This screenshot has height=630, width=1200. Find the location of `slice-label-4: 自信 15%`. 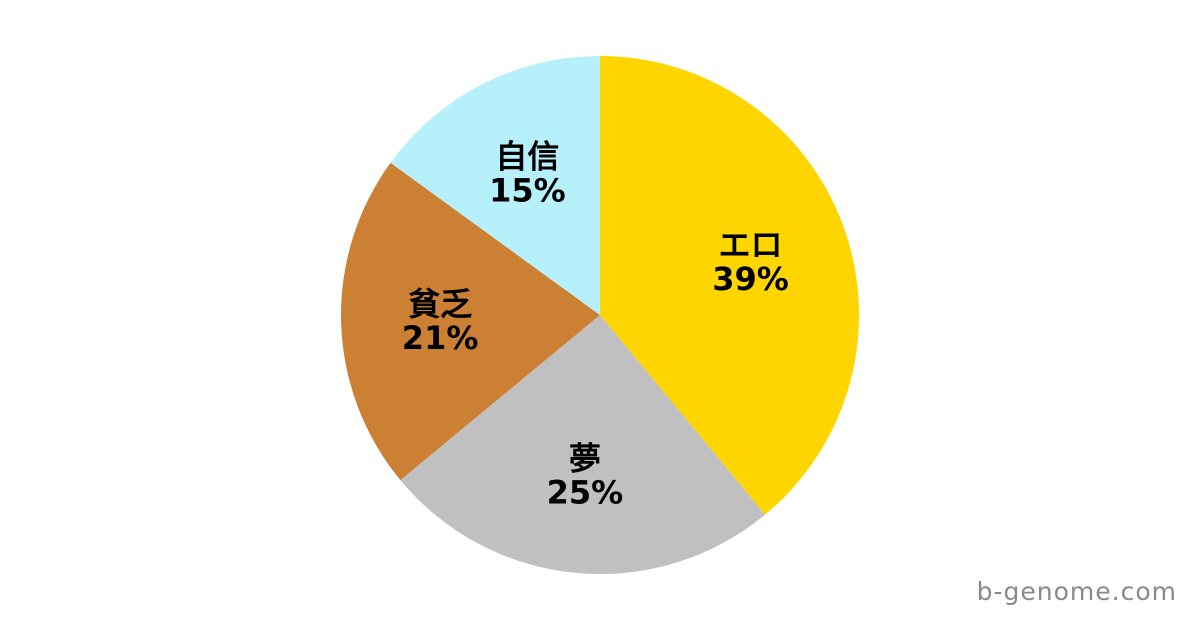

slice-label-4: 自信 15% is located at coordinates (527, 173).